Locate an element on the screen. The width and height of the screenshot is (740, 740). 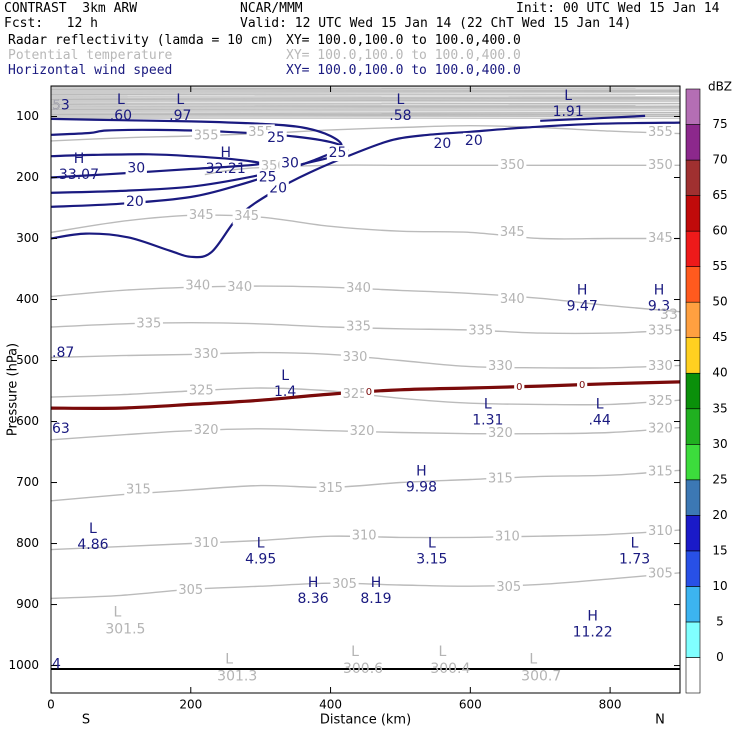
colorbar-level-label: 25 is located at coordinates (719, 479).